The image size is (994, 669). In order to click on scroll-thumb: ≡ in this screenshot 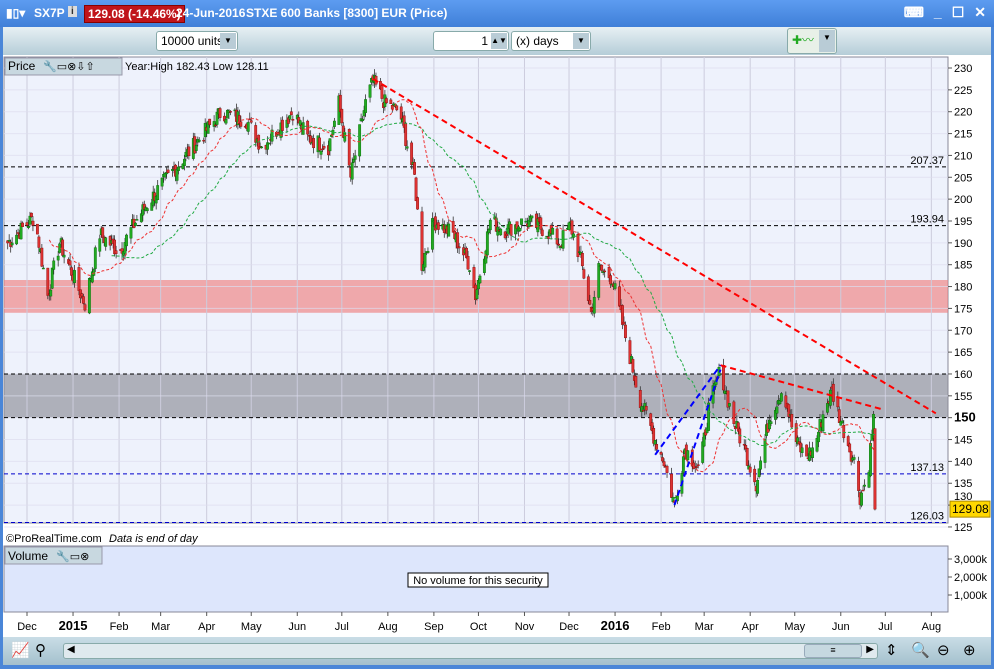, I will do `click(833, 651)`.